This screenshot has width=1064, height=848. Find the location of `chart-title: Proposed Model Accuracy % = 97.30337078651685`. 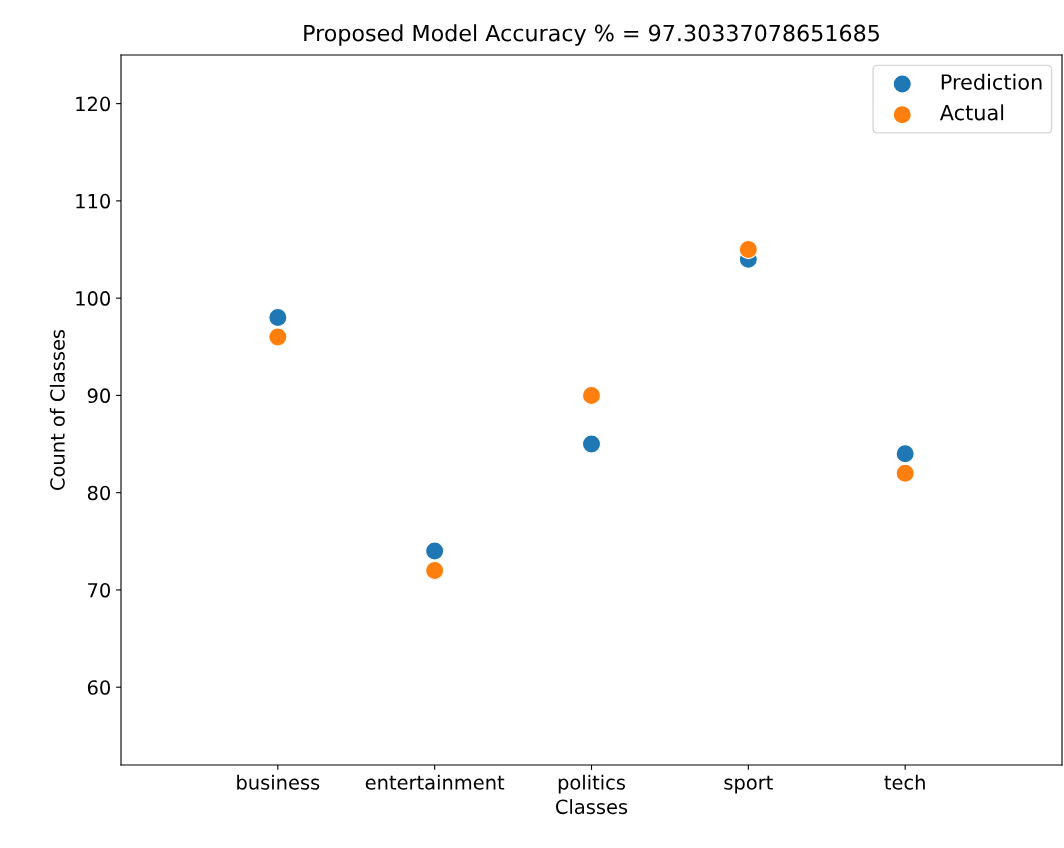

chart-title: Proposed Model Accuracy % = 97.30337078651685 is located at coordinates (591, 35).